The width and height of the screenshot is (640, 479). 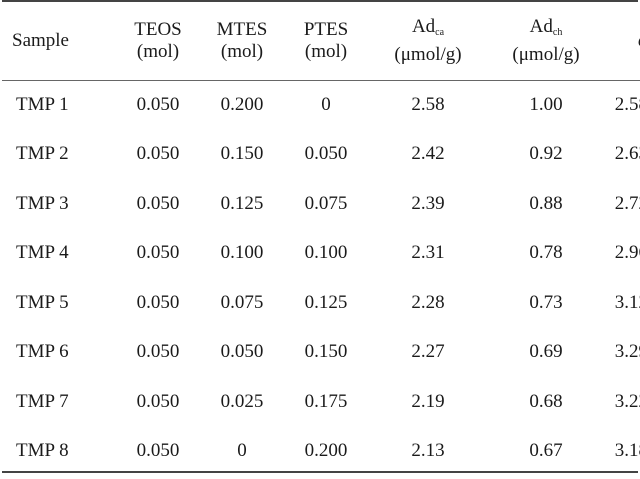 I want to click on cell-ptes: 0.200, so click(x=326, y=451).